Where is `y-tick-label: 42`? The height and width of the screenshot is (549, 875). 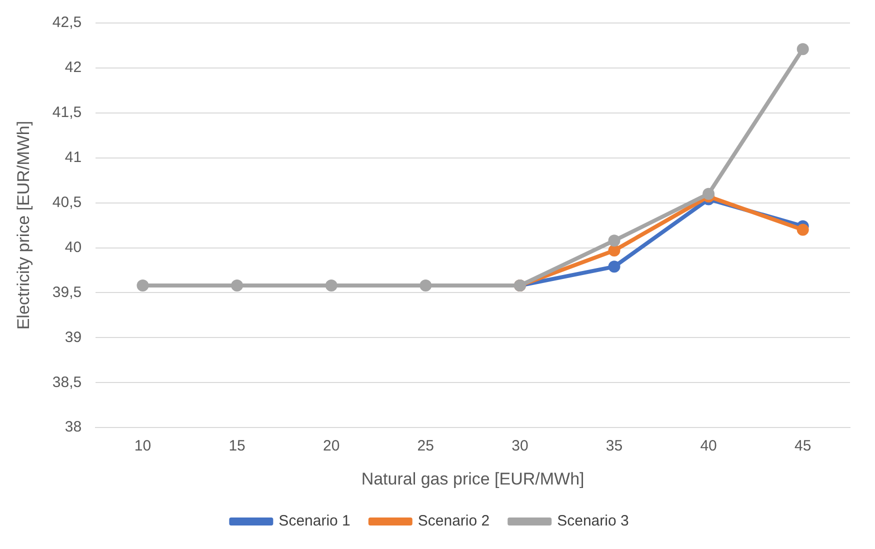 y-tick-label: 42 is located at coordinates (73, 67).